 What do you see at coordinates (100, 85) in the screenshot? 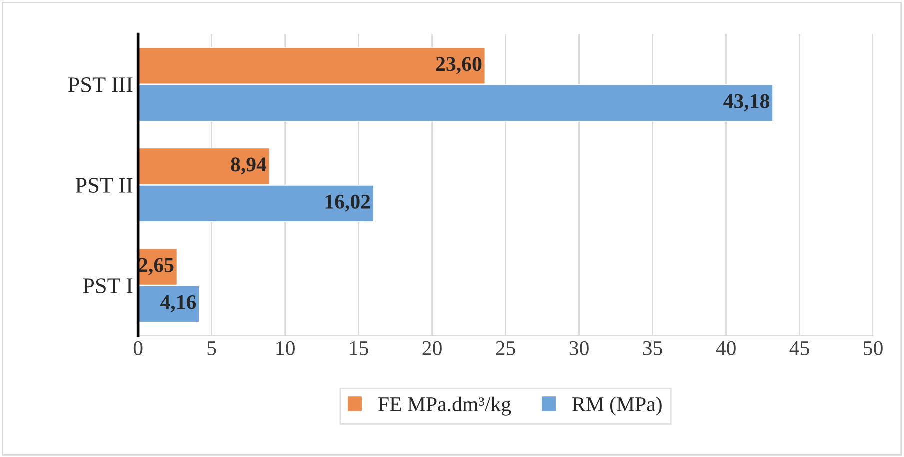
I see `y-tick-label: PST III` at bounding box center [100, 85].